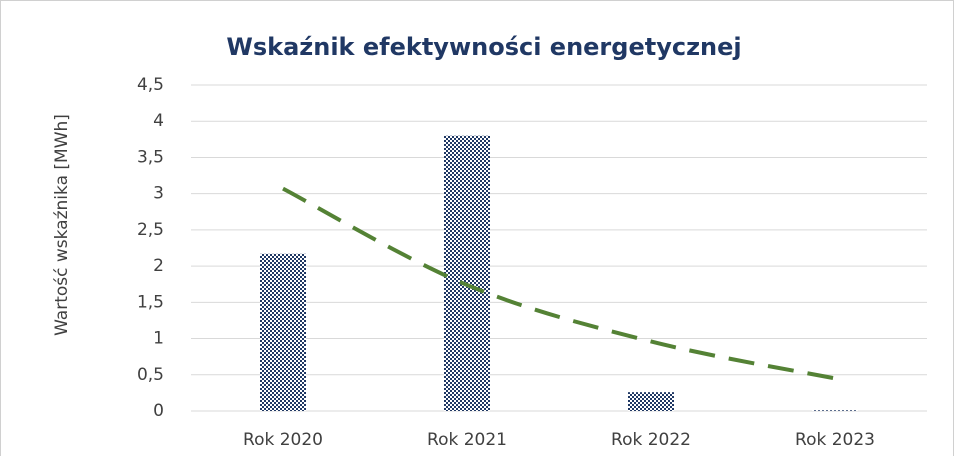 The image size is (954, 456). What do you see at coordinates (283, 440) in the screenshot?
I see `x-tick-label: Rok 2020` at bounding box center [283, 440].